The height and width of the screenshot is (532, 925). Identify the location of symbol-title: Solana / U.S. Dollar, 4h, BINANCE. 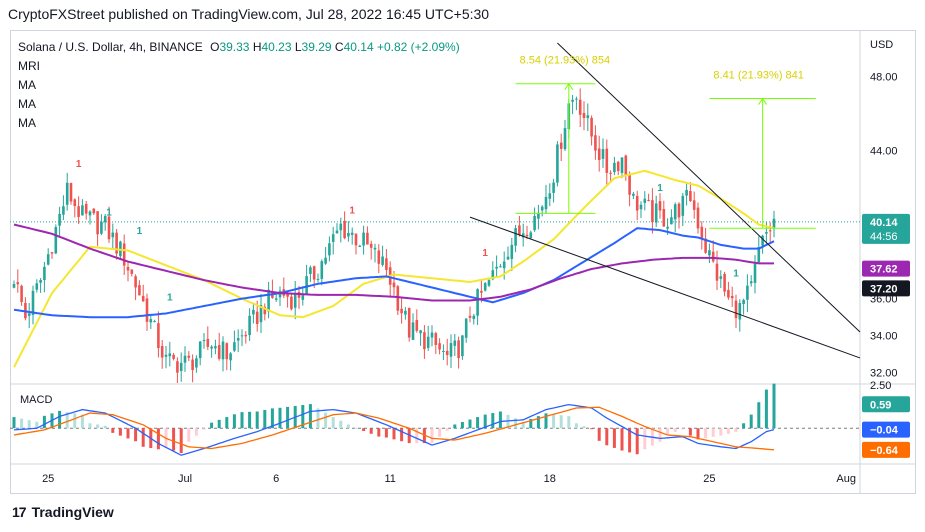
(110, 47).